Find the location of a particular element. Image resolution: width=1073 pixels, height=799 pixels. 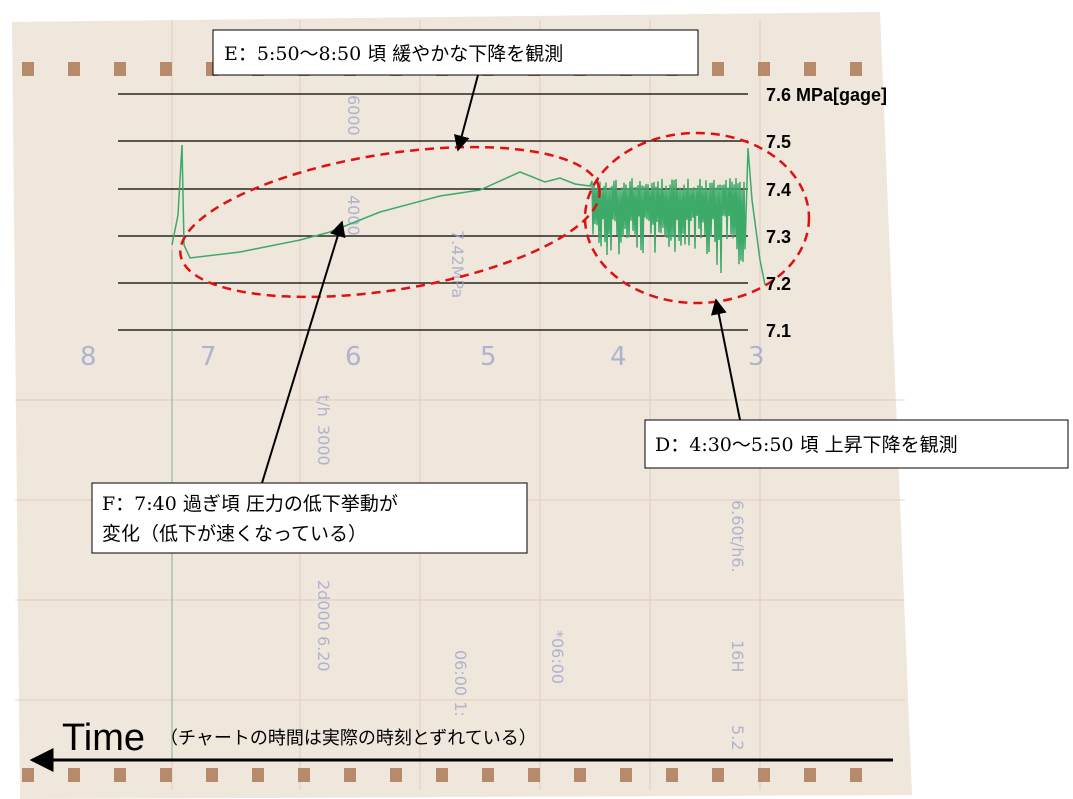

scale-label: 7.1 is located at coordinates (778, 331).